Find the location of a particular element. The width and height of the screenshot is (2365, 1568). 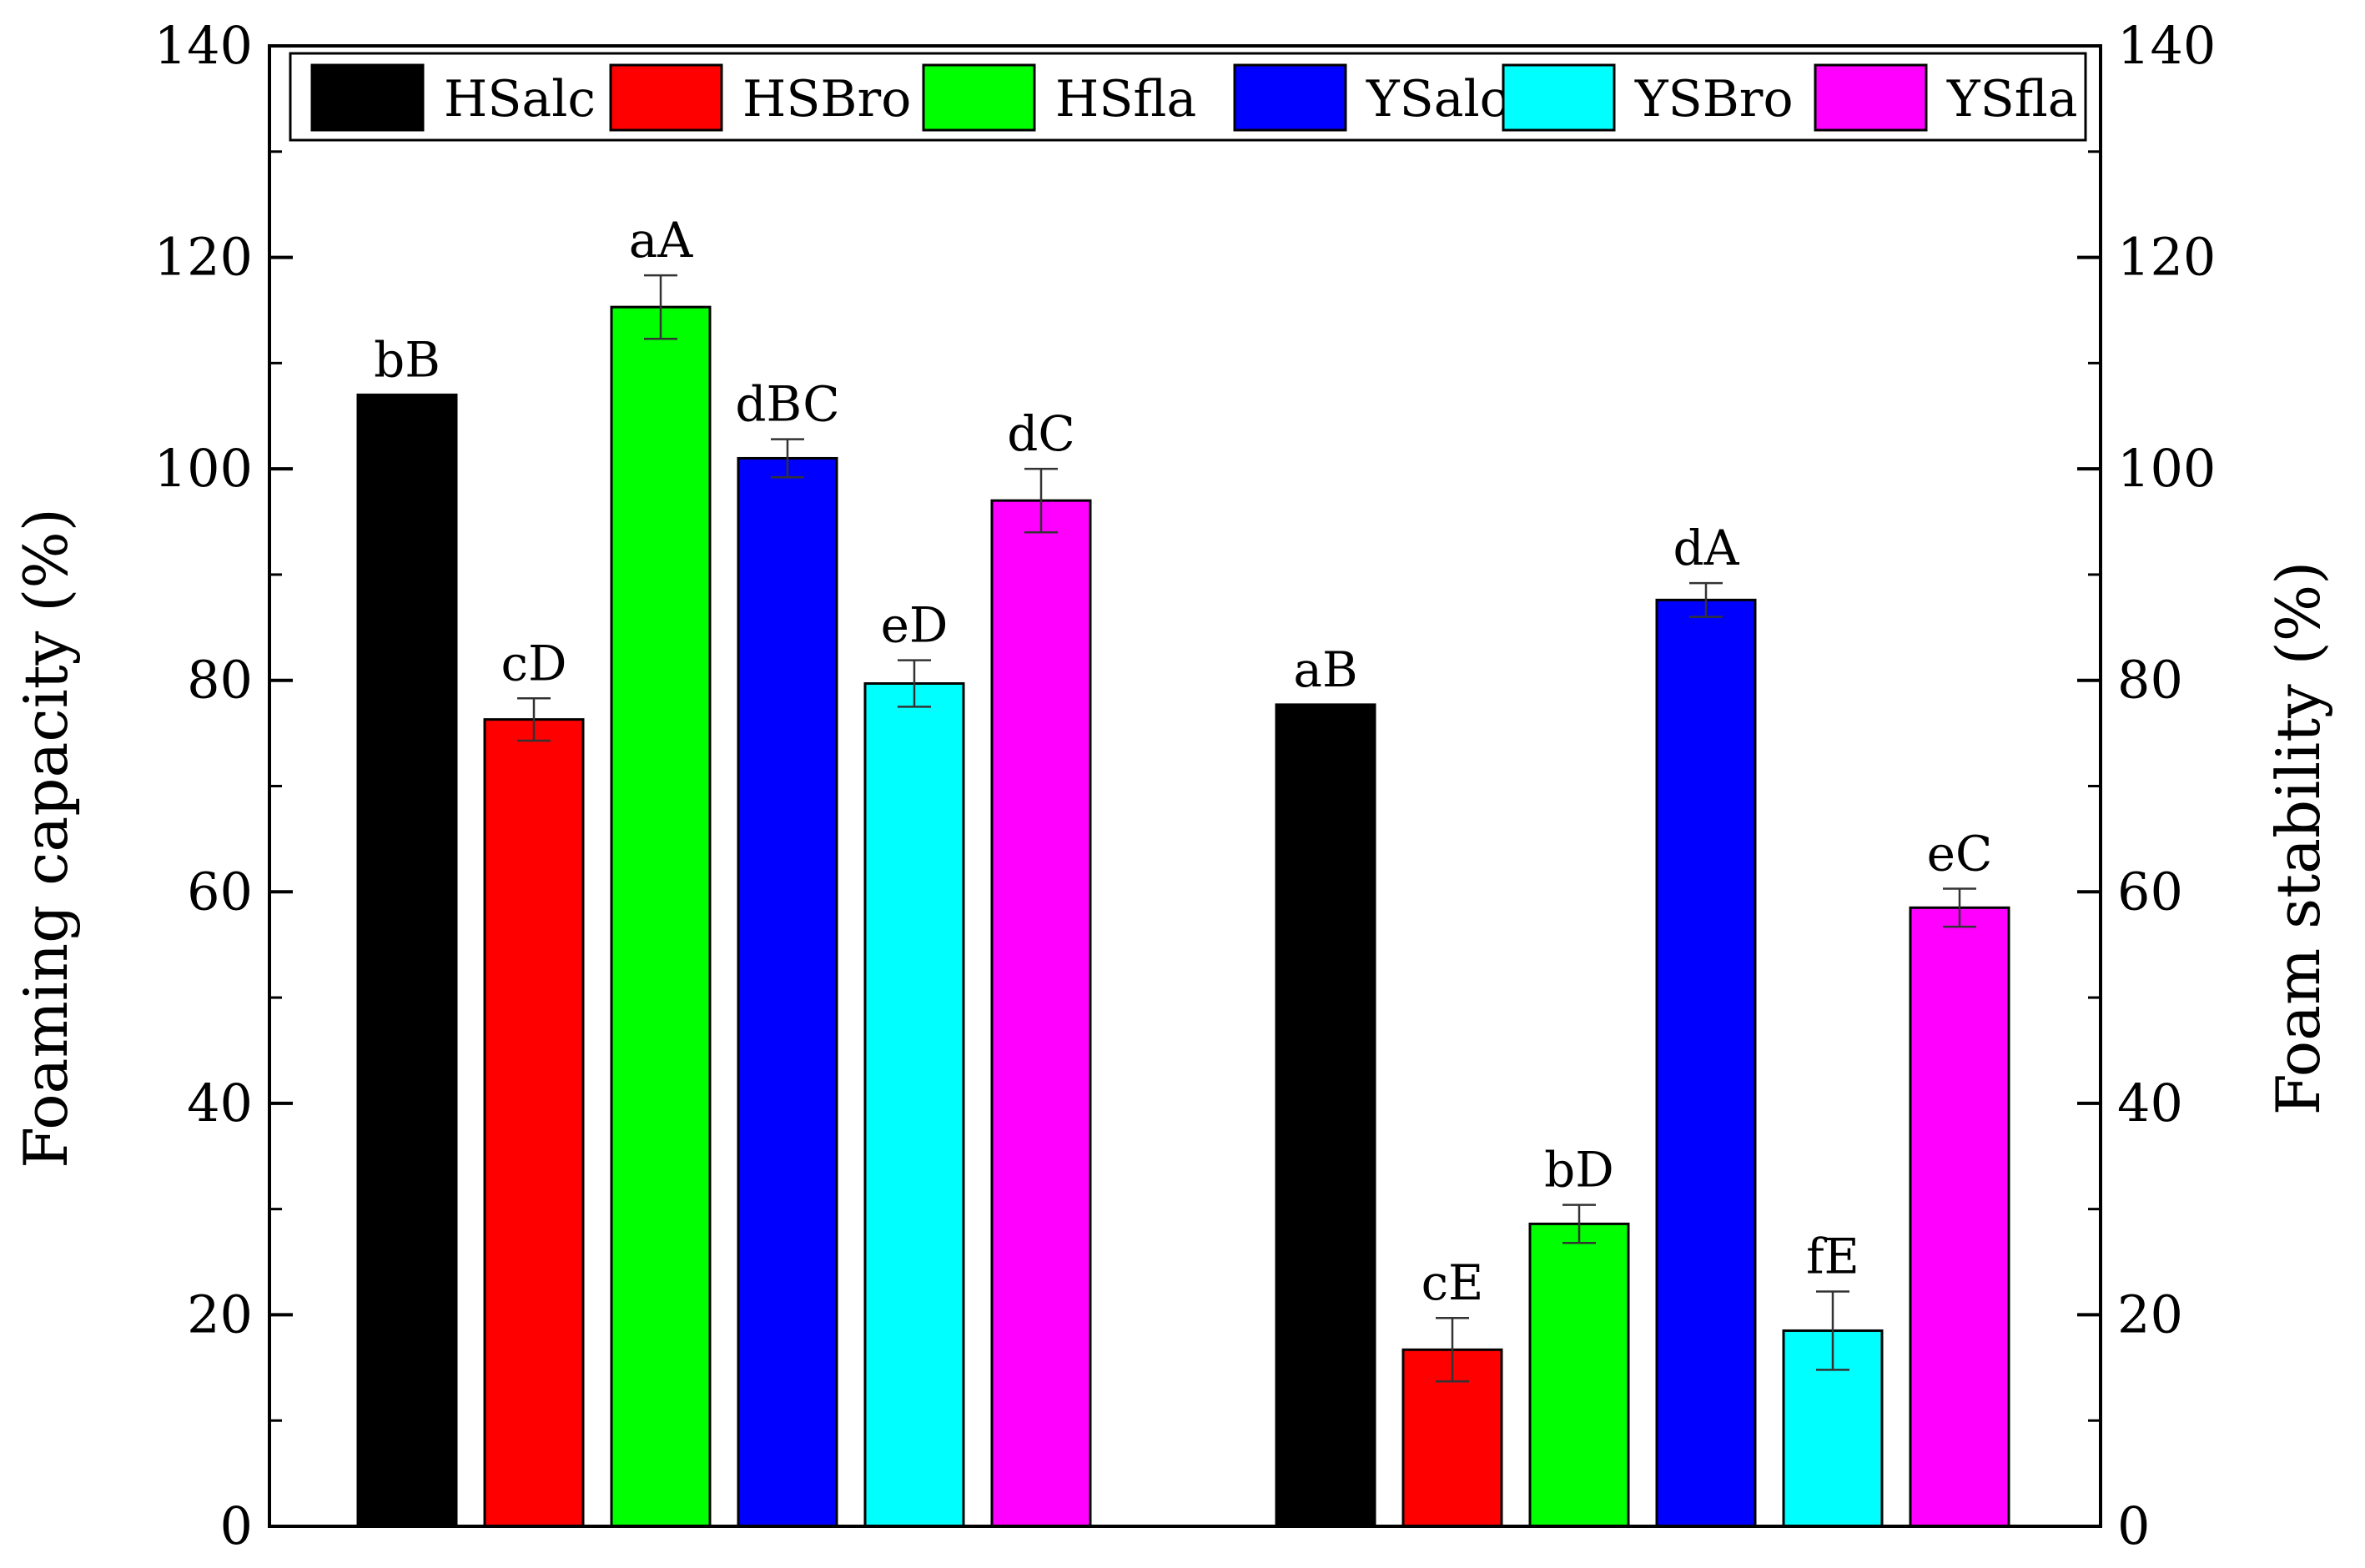

legend-label-ysalc: YSalc is located at coordinates (1436, 99).